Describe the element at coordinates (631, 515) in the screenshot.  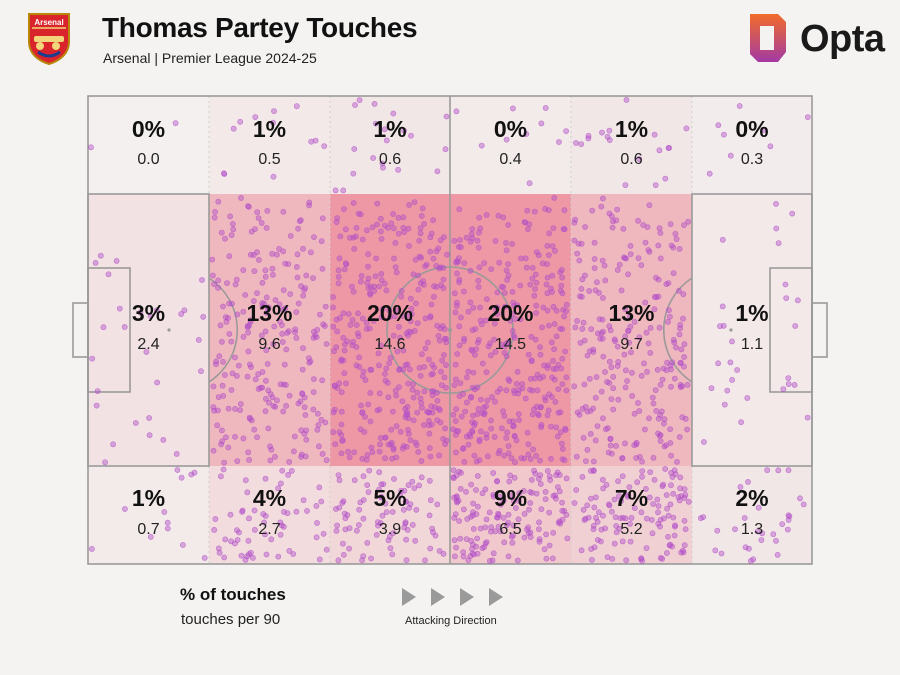
I see `heat-zone-r2-c4` at that location.